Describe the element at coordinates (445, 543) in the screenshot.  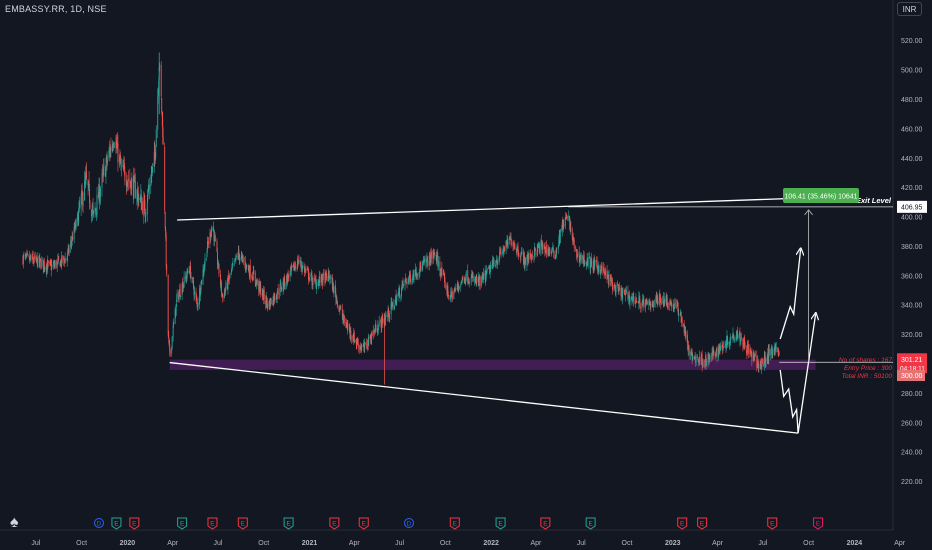
I see `time-tick-label: Oct` at that location.